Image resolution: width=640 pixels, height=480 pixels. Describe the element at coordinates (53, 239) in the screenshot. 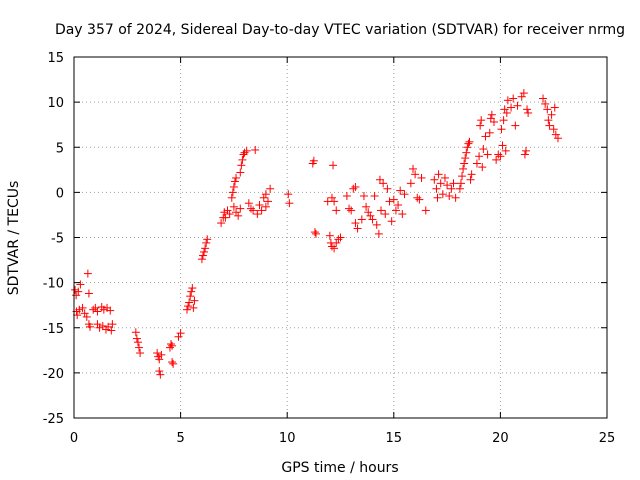

I see `y-tick-labels: 15 10 5 0 -5 -10 -15 -20 -25` at that location.